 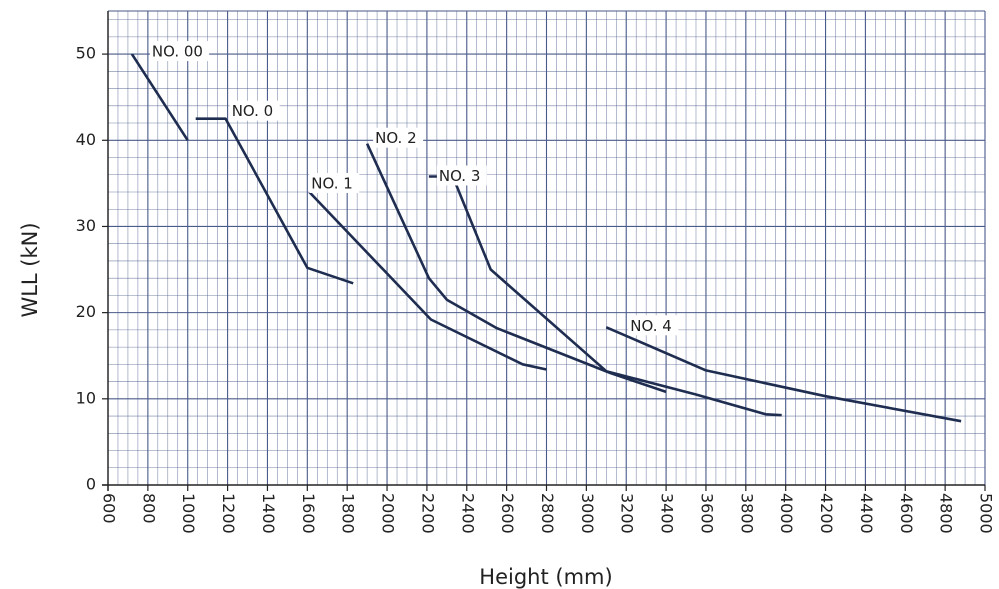 What do you see at coordinates (427, 513) in the screenshot?
I see `x-tick-label: 2200` at bounding box center [427, 513].